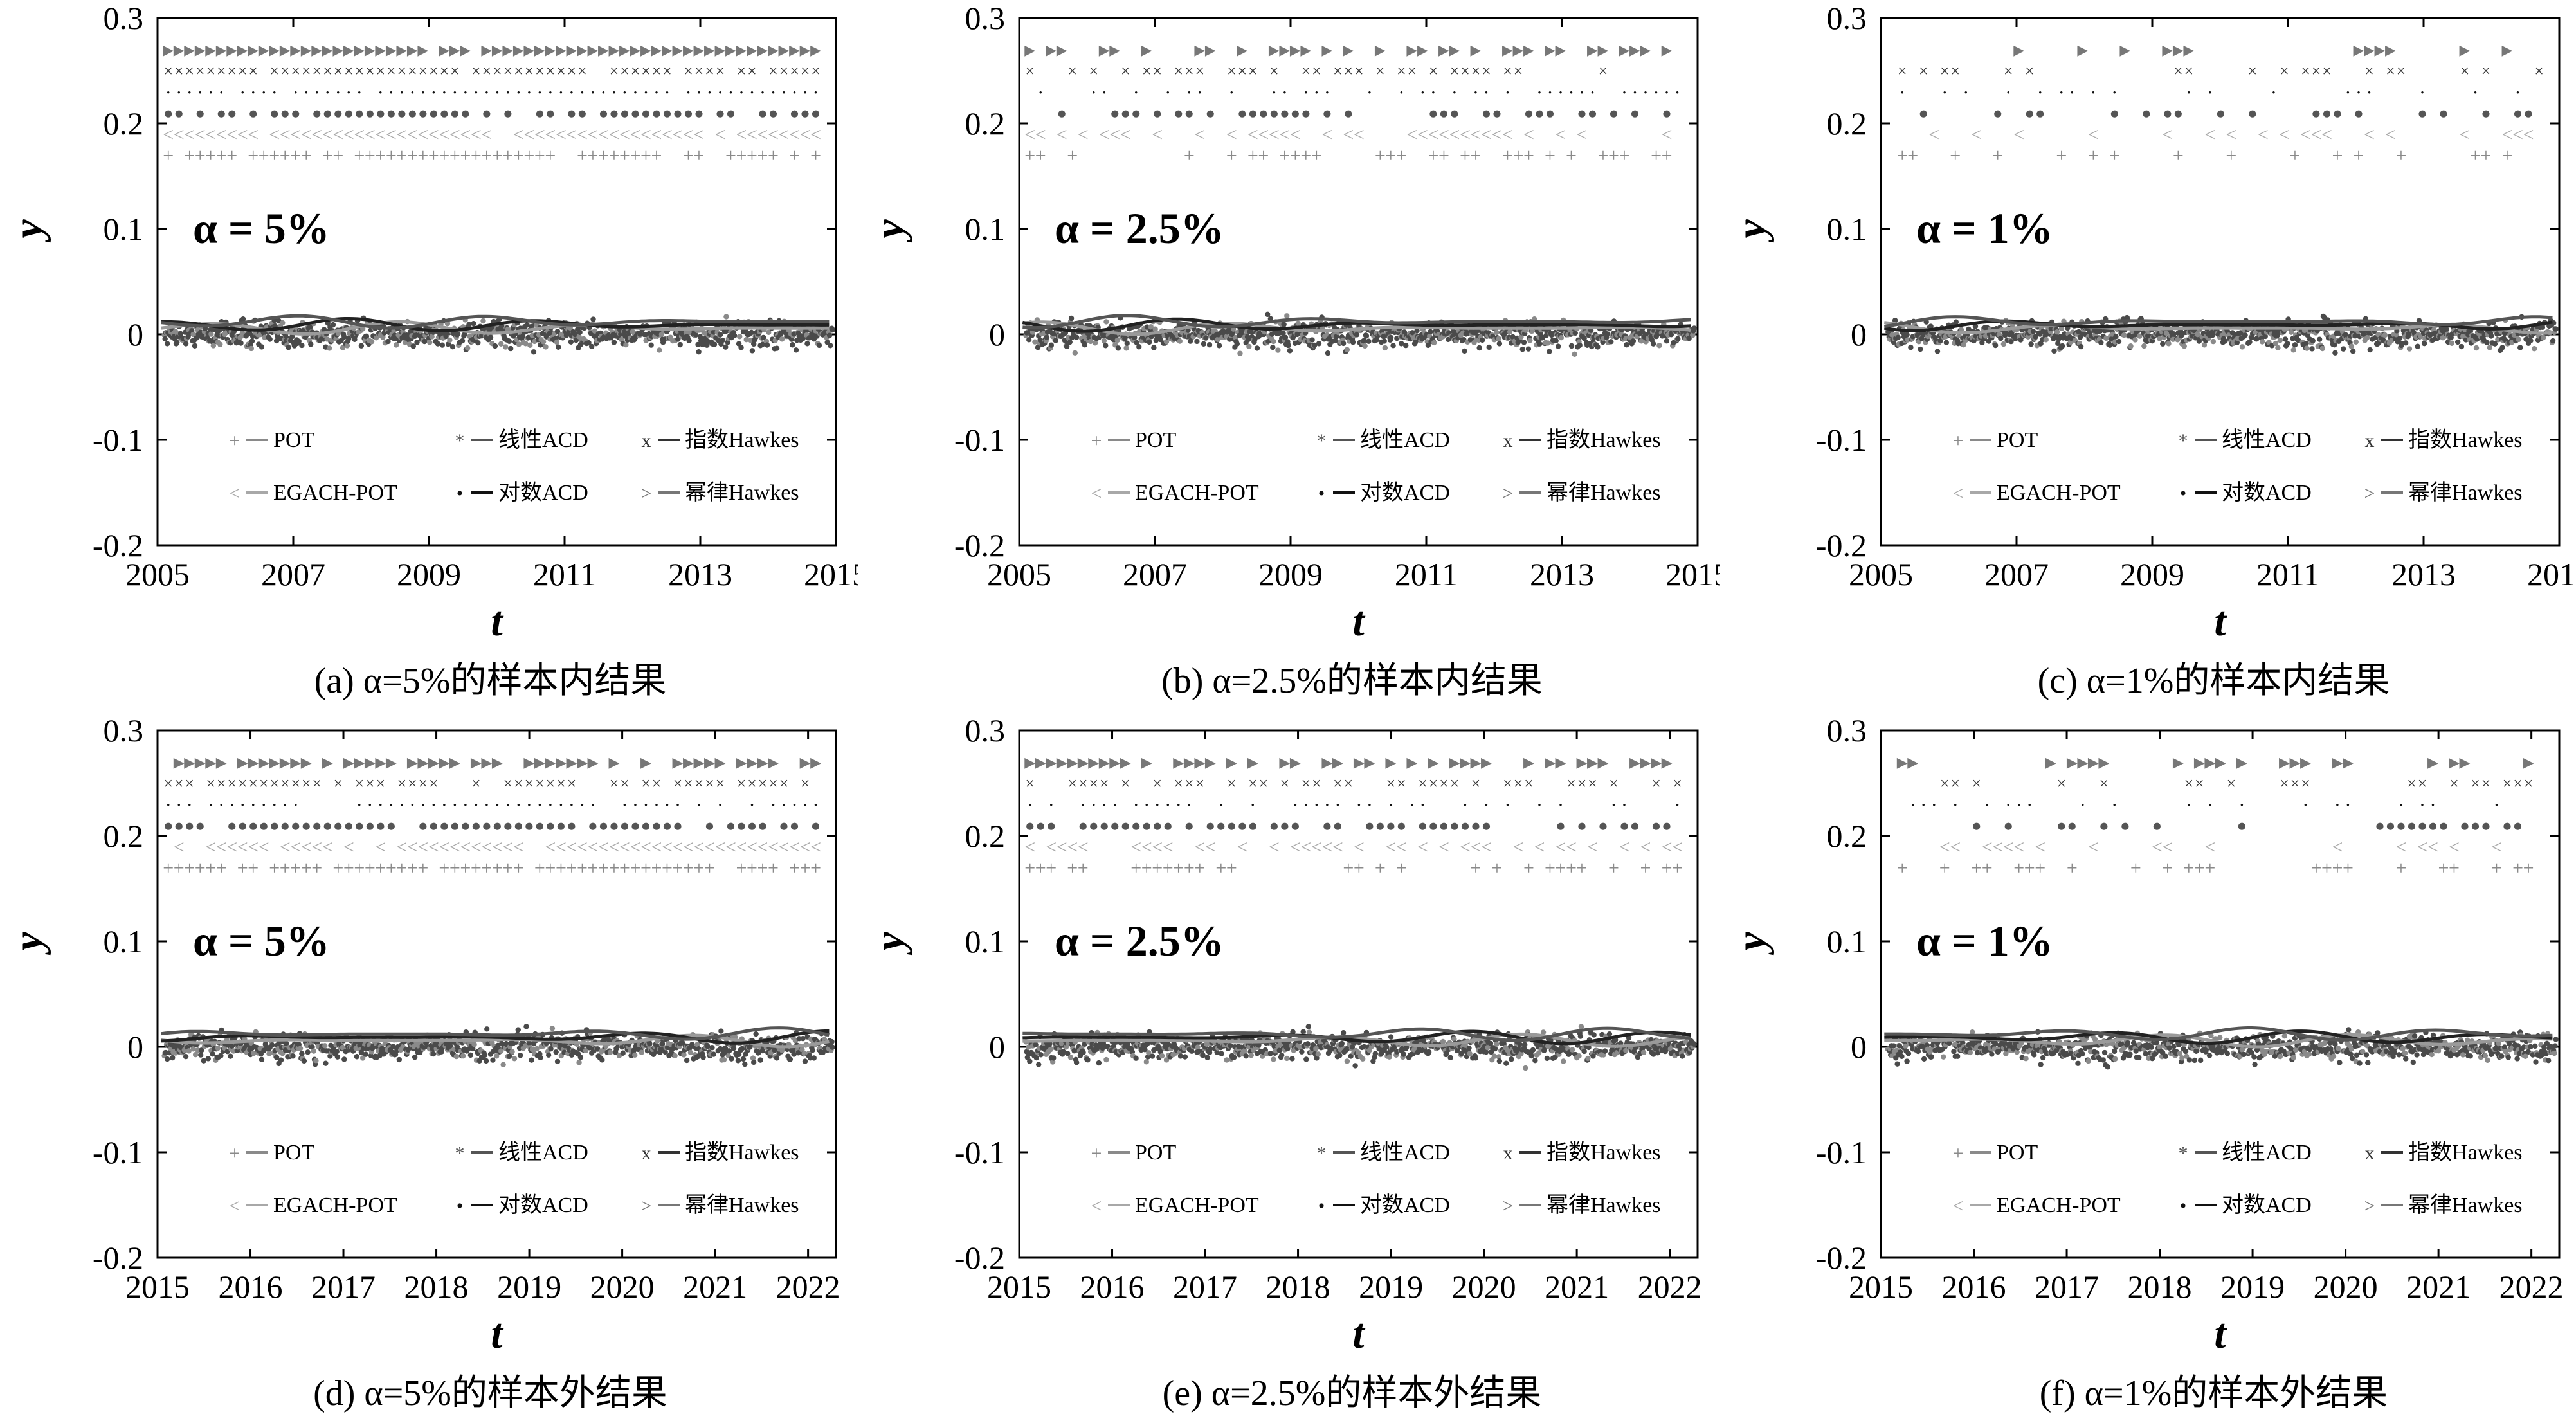 The height and width of the screenshot is (1423, 2576). I want to click on legend-item: + POT, so click(1134, 440).